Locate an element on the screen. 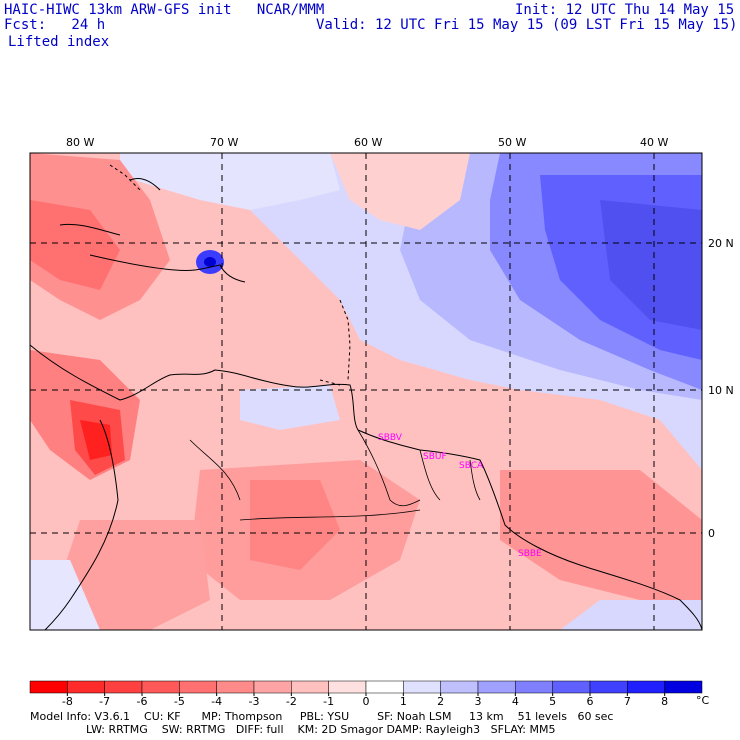 This screenshot has height=740, width=740. colorbar-tick-label: 3 is located at coordinates (478, 701).